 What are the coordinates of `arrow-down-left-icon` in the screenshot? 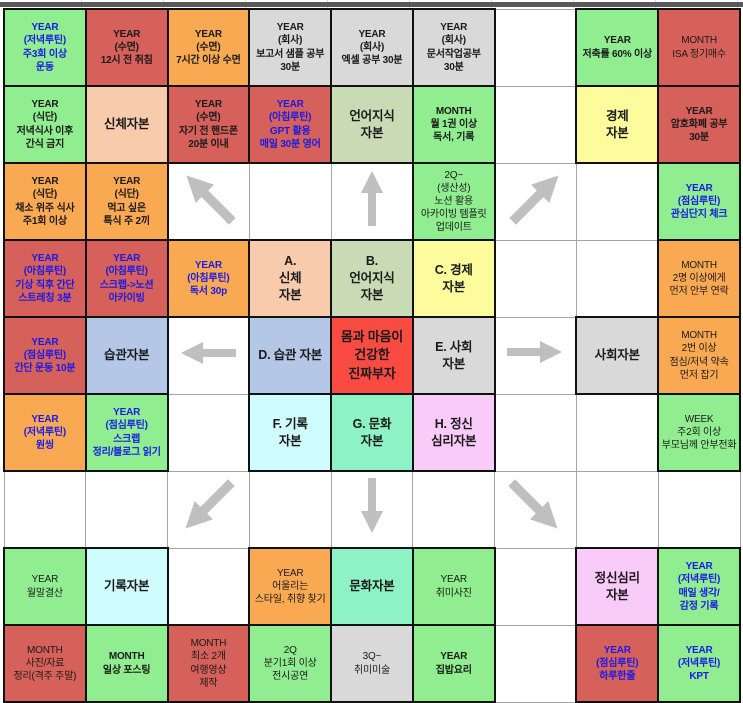 It's located at (208, 506).